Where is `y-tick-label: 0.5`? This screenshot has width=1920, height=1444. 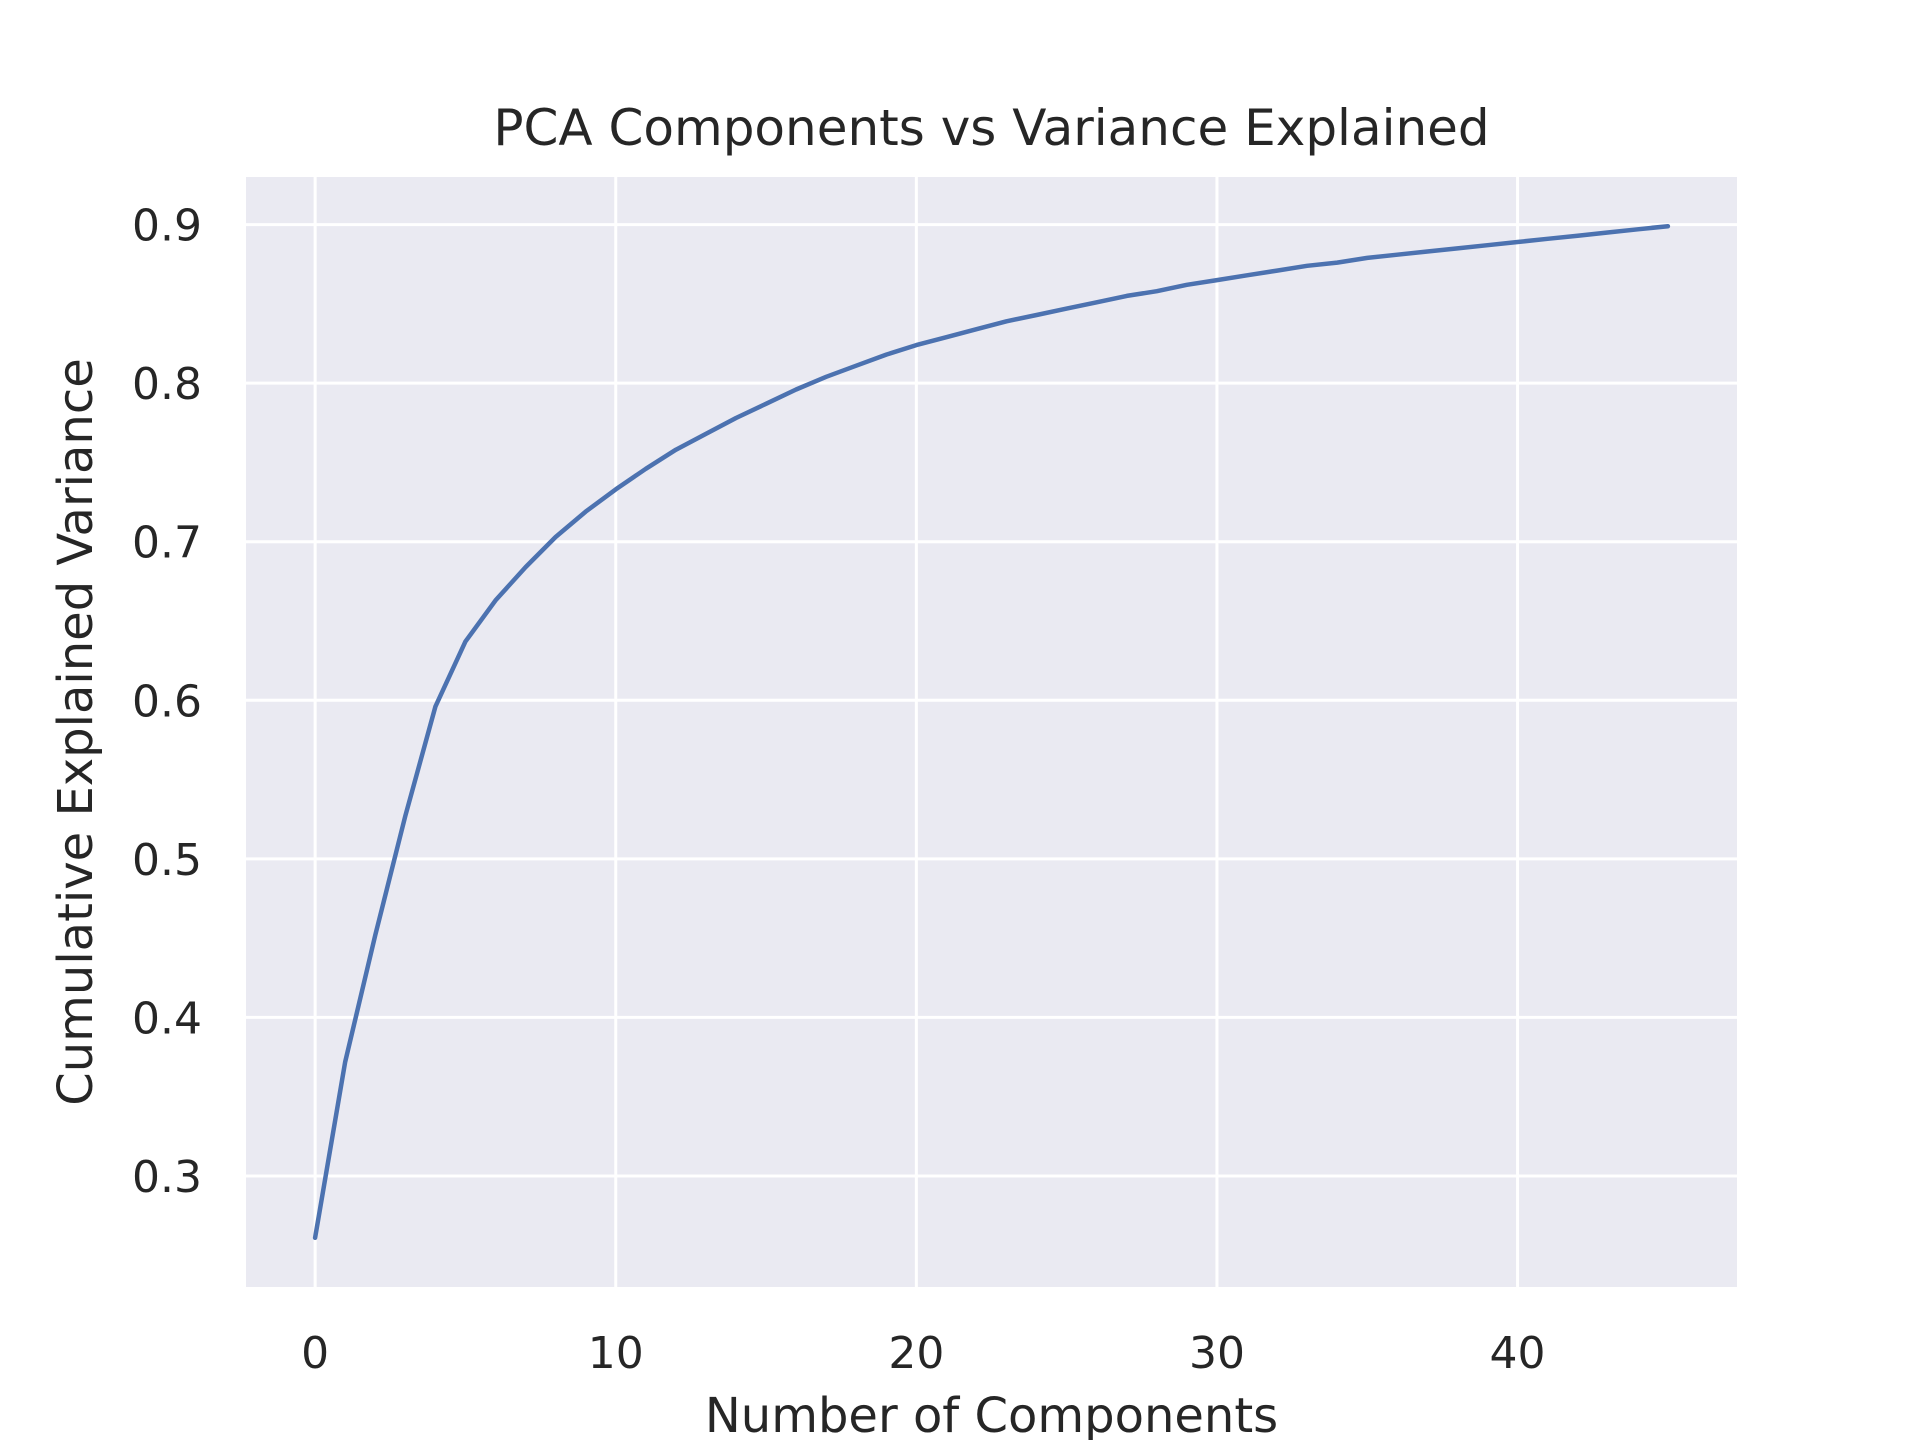
y-tick-label: 0.5 is located at coordinates (167, 860).